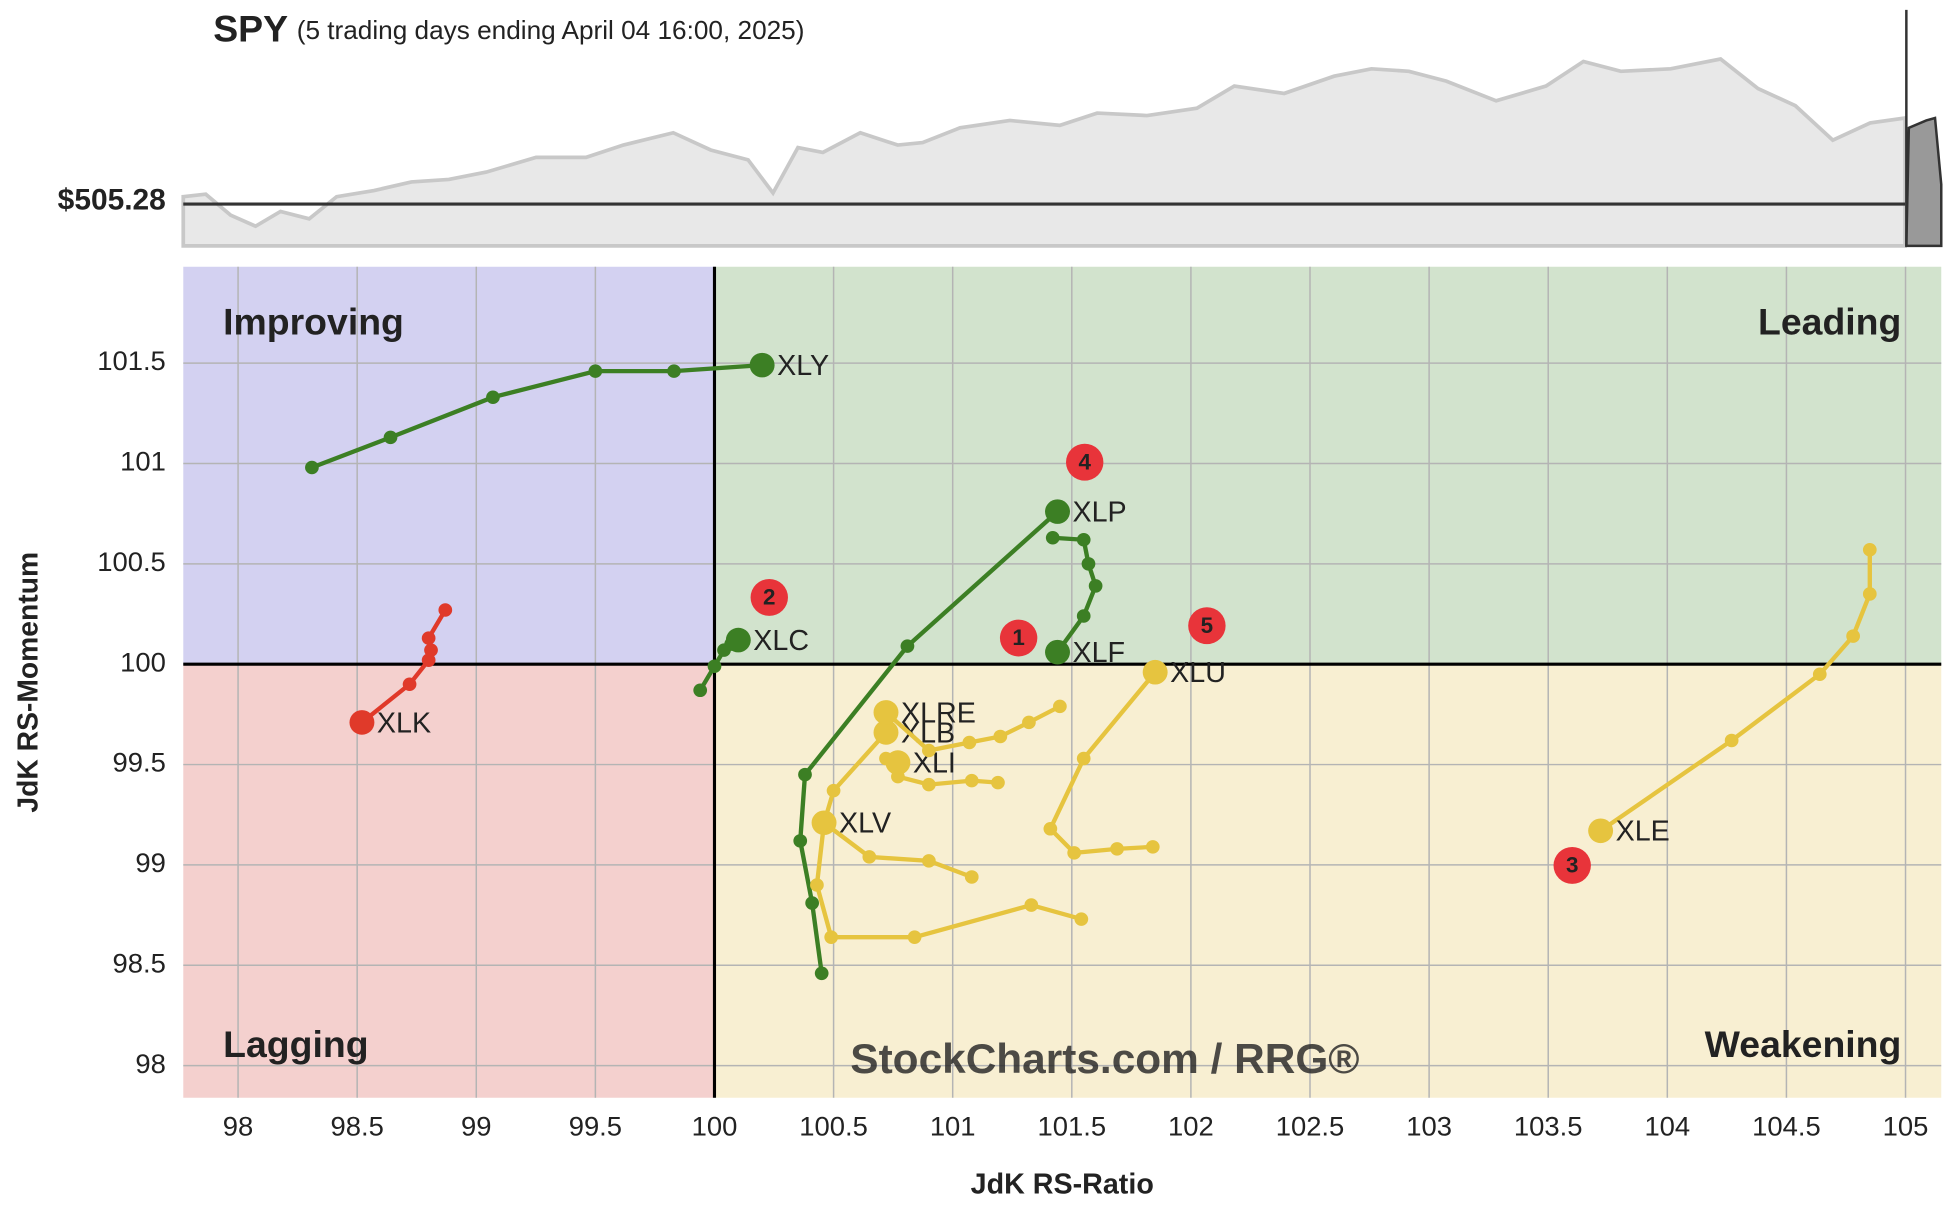 The image size is (1945, 1217). I want to click on series-label: XLY, so click(803, 366).